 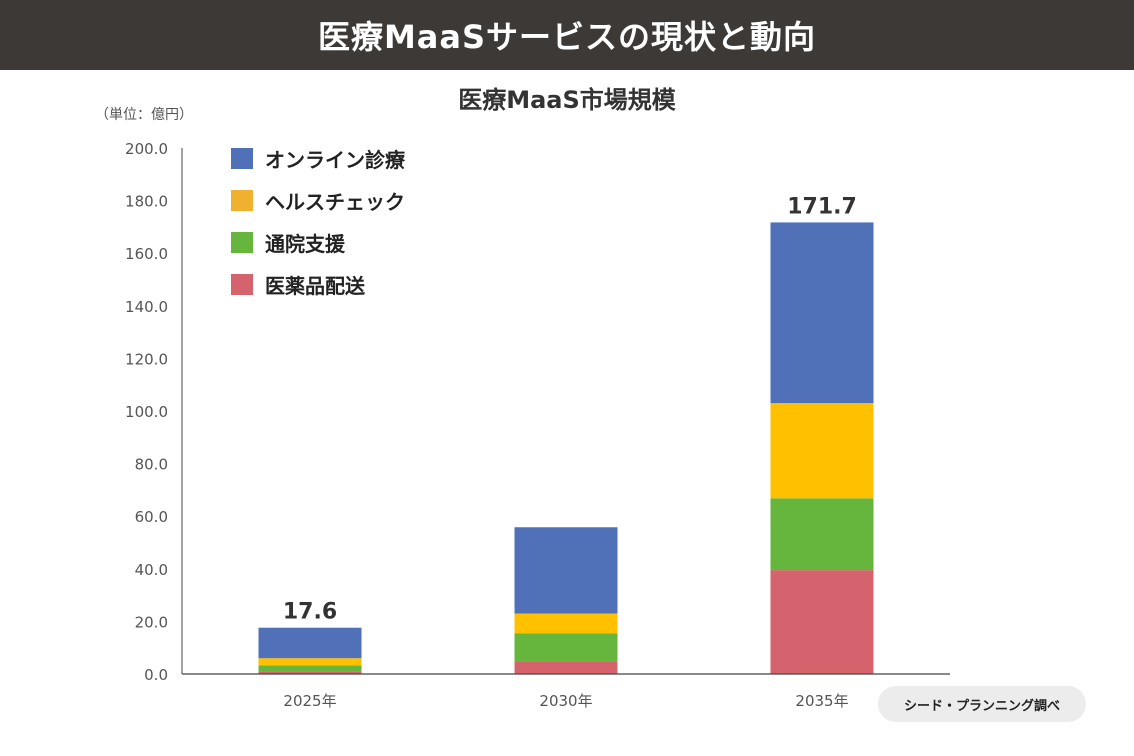 I want to click on y-tick-label: 100.0, so click(x=146, y=412).